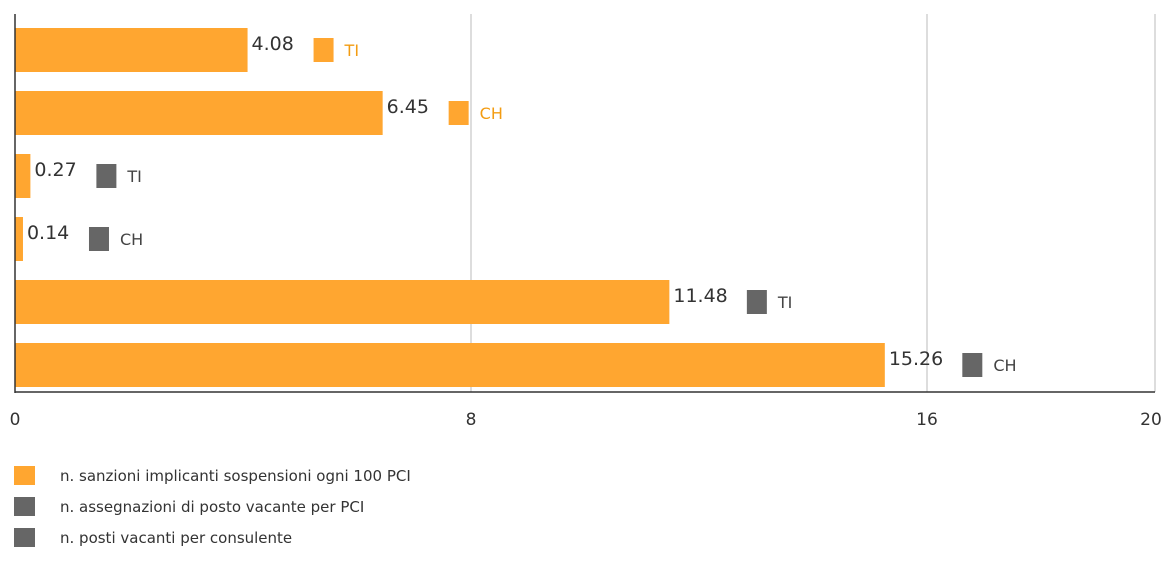  Describe the element at coordinates (212, 507) in the screenshot. I see `legend-label: n. assegnazioni di posto vacante per PCI` at that location.